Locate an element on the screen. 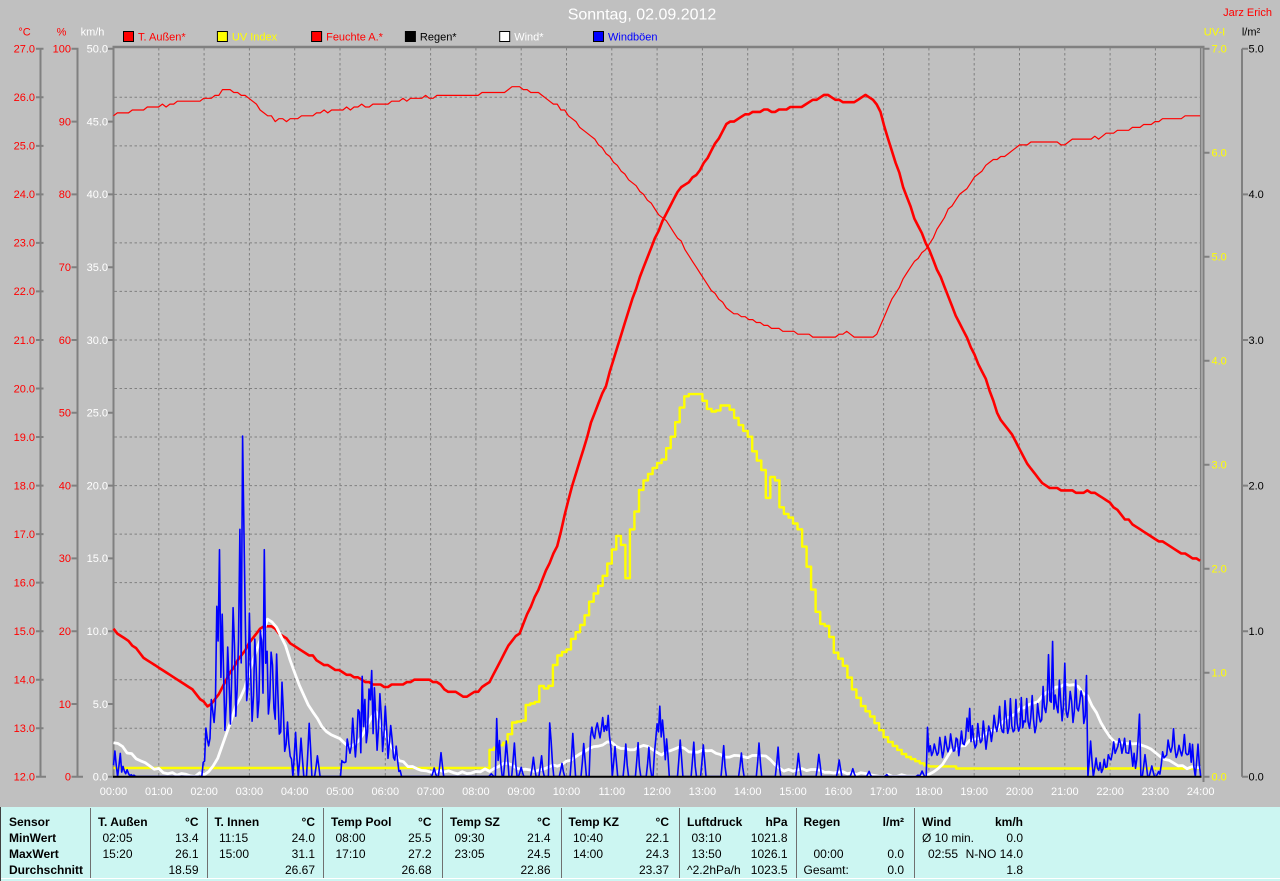  svg-text: 14.0 is located at coordinates (24, 681).